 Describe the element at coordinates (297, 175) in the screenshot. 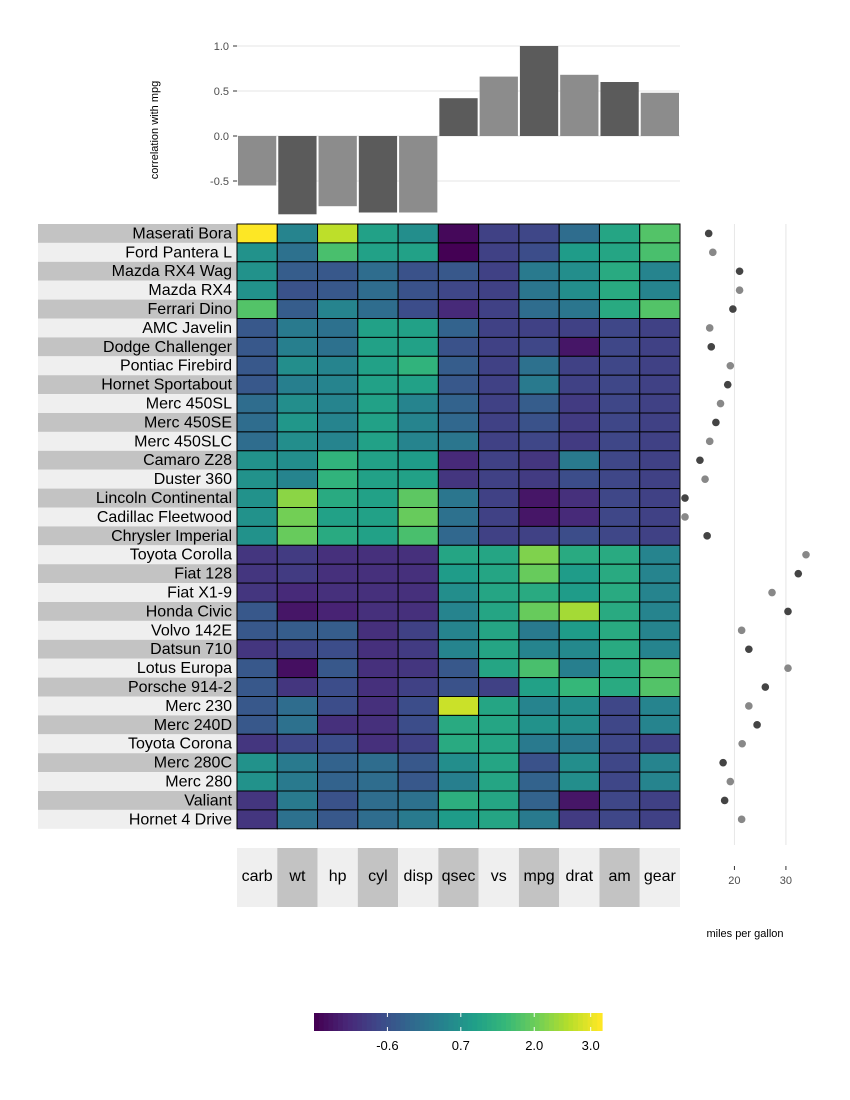

I see `bar` at that location.